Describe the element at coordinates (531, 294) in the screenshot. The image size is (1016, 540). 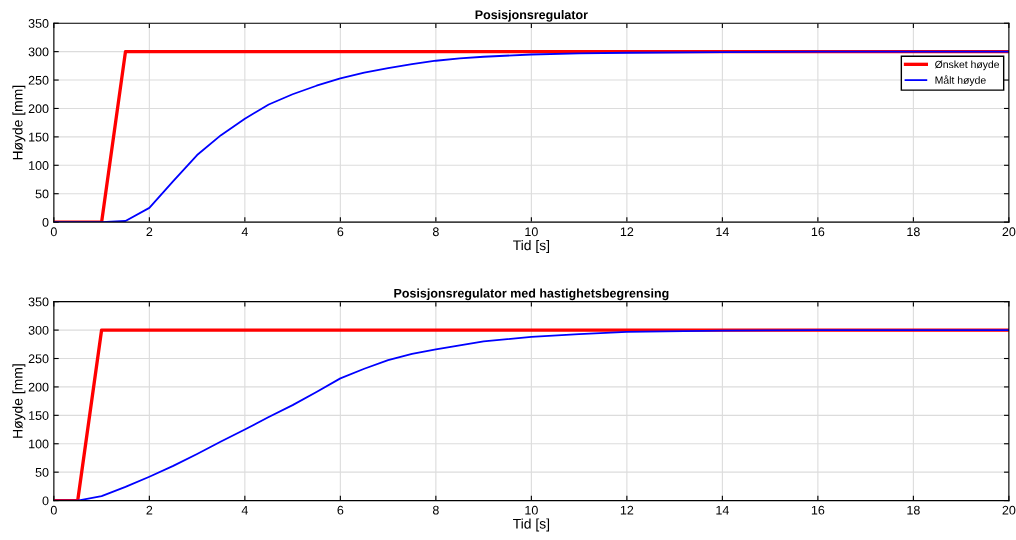
I see `chart-title: Posisjonsregulator med hastighetsbegrensing` at that location.